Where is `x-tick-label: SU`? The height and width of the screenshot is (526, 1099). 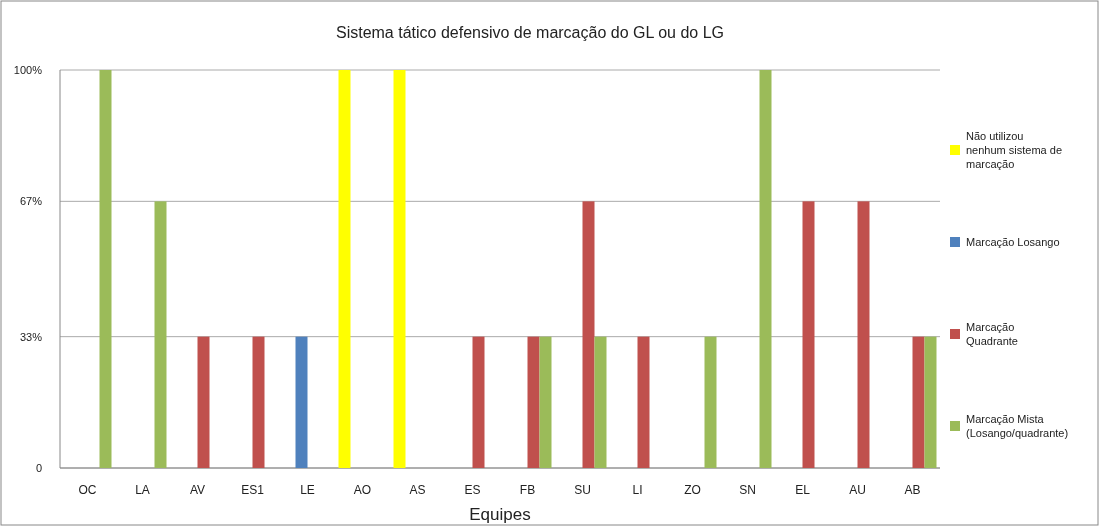 x-tick-label: SU is located at coordinates (582, 490).